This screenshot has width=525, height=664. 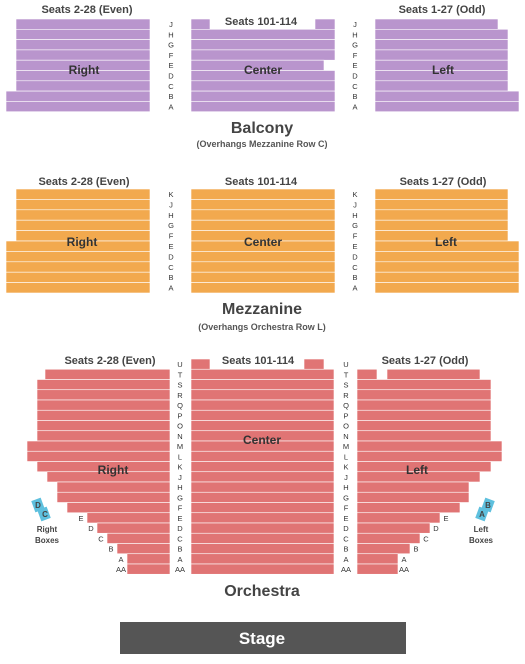 What do you see at coordinates (262, 528) in the screenshot?
I see `orchestra-center-row-d` at bounding box center [262, 528].